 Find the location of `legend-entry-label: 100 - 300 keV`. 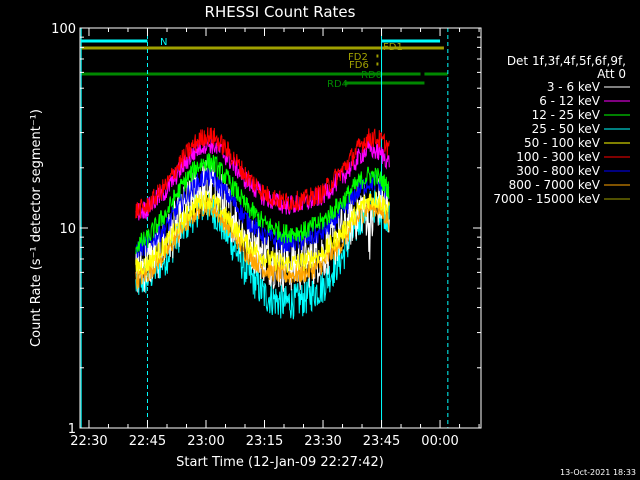

legend-entry-label: 100 - 300 keV is located at coordinates (558, 157).